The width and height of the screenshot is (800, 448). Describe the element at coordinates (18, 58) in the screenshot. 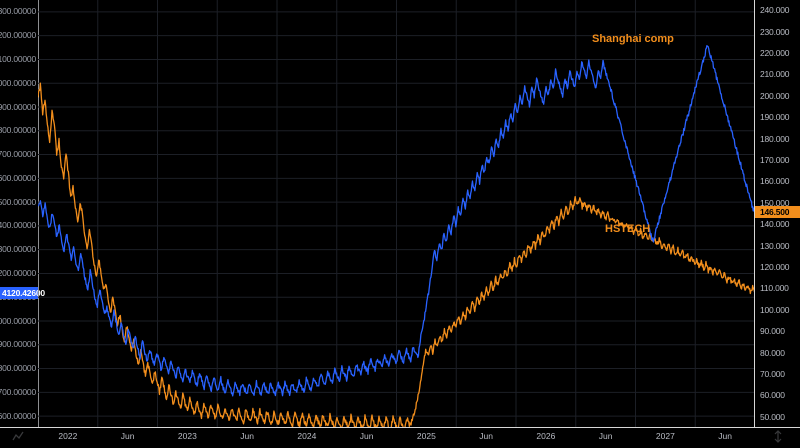

I see `left-axis-tick: 5100.00000` at that location.